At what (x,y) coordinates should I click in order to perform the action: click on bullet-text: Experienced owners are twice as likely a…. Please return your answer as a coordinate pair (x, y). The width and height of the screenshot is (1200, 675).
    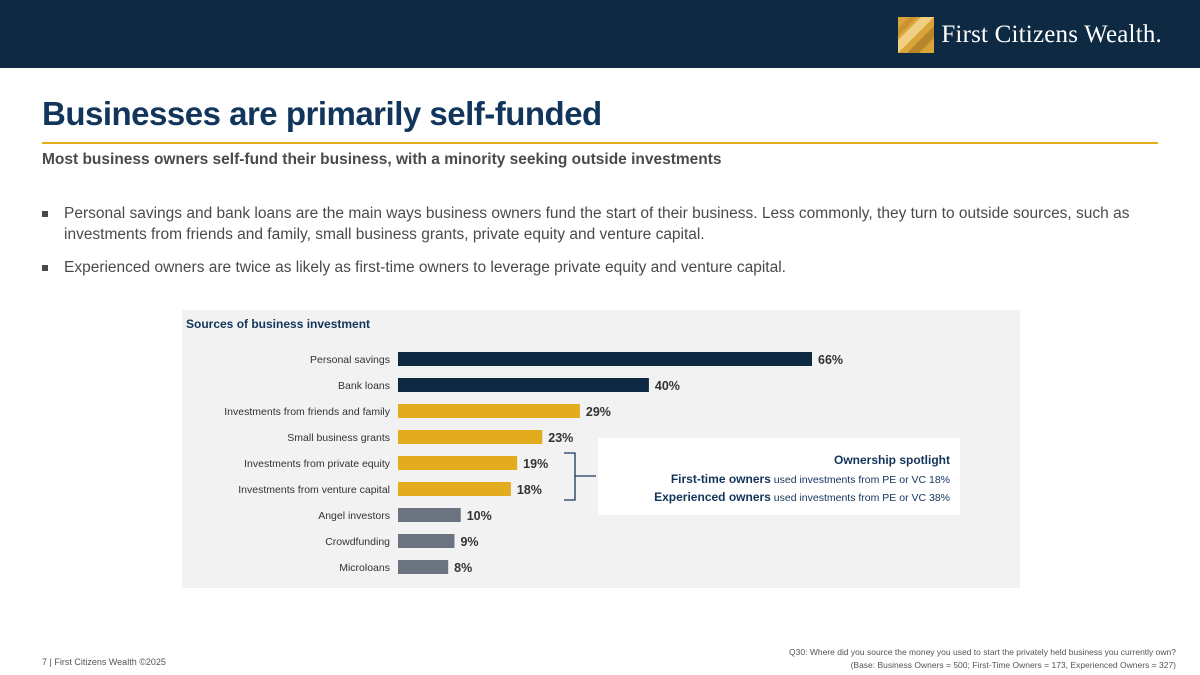
    Looking at the image, I should click on (425, 267).